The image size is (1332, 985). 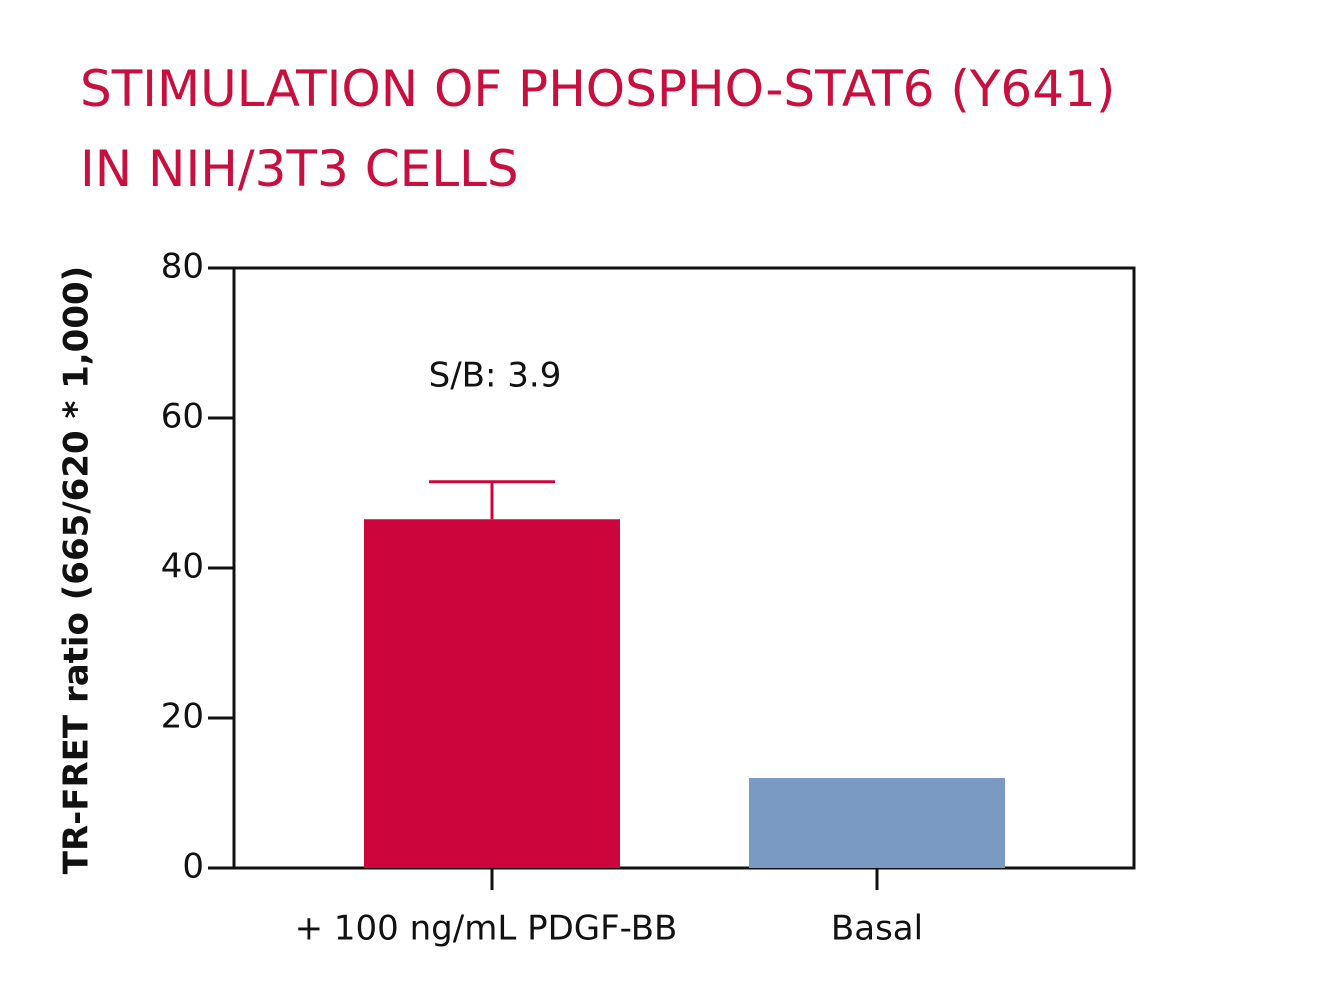 I want to click on x-tick-label: Basal, so click(x=877, y=929).